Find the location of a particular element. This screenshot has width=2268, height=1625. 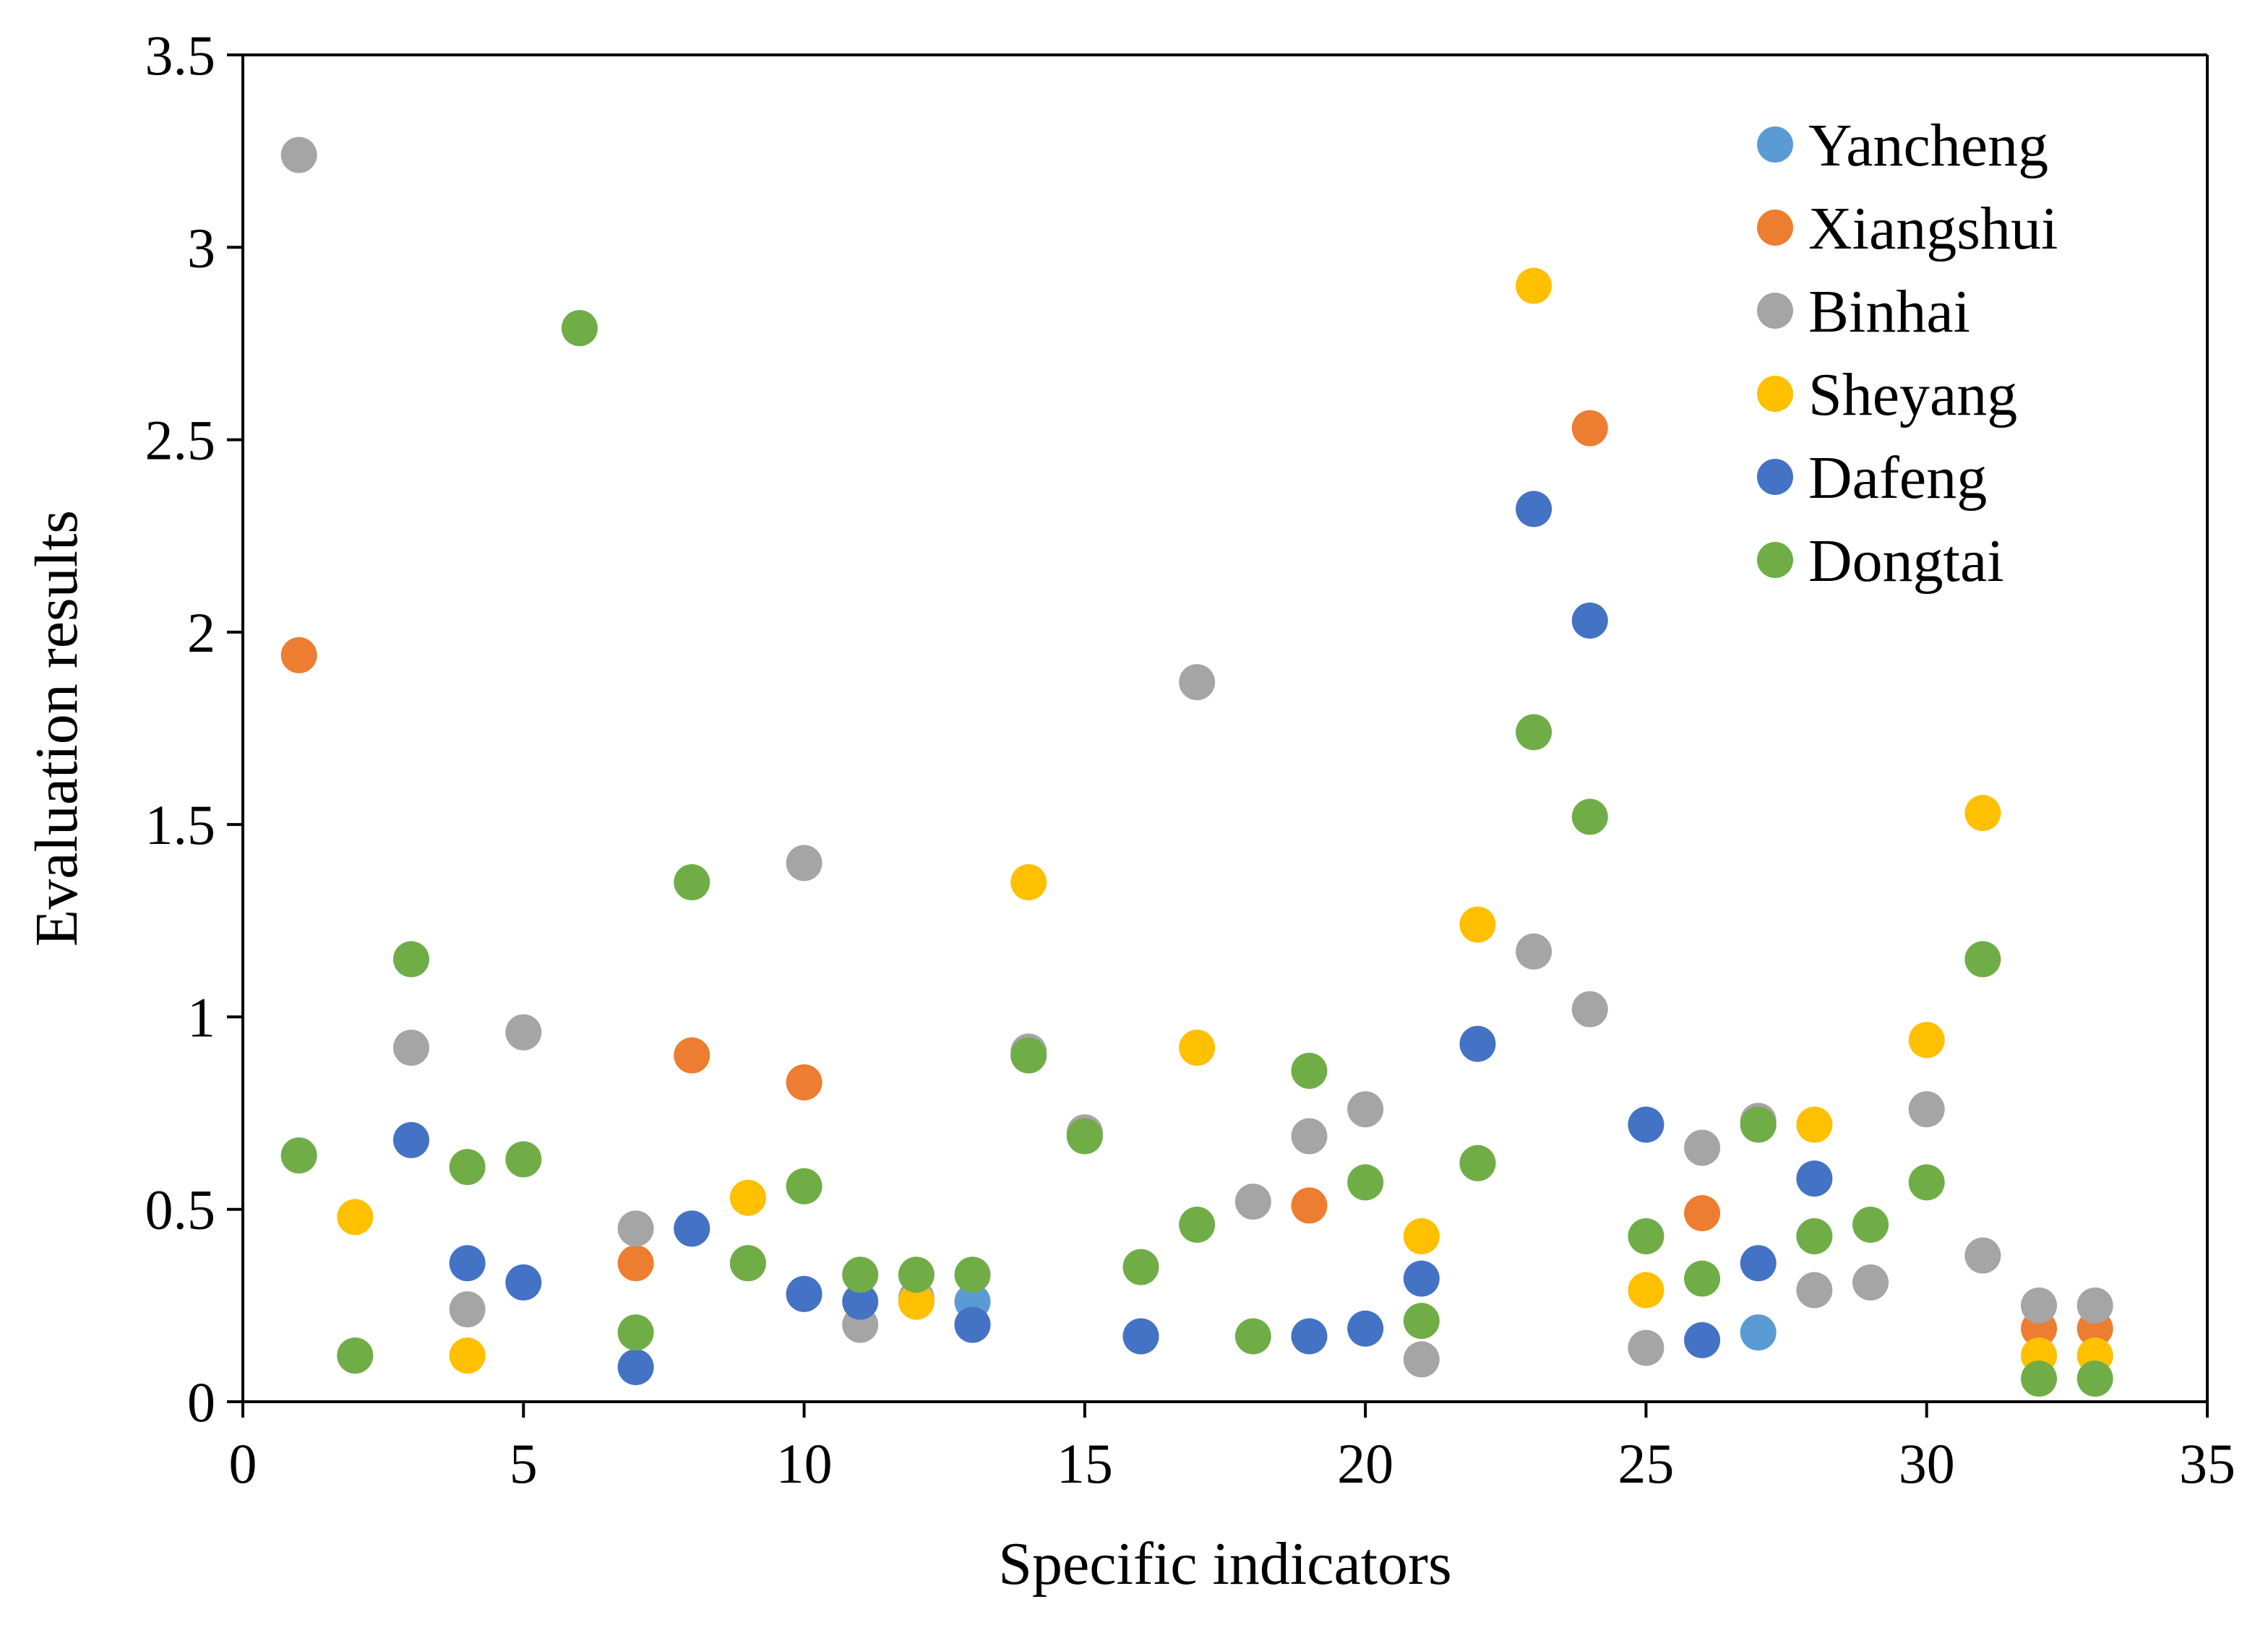

legend-item-dongtai: Dongtai is located at coordinates (1880, 561).